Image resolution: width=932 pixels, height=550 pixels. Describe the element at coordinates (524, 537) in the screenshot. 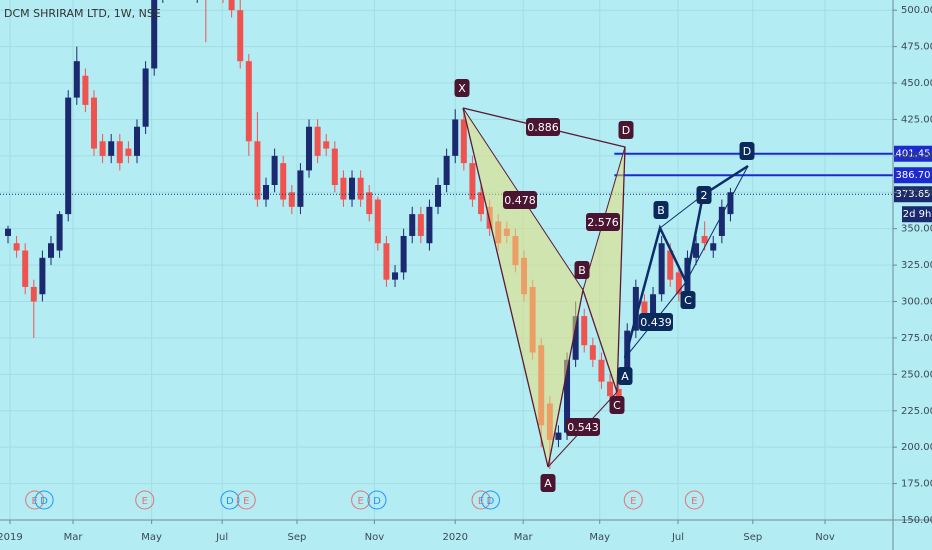

I see `x-tick-label: Mar` at that location.